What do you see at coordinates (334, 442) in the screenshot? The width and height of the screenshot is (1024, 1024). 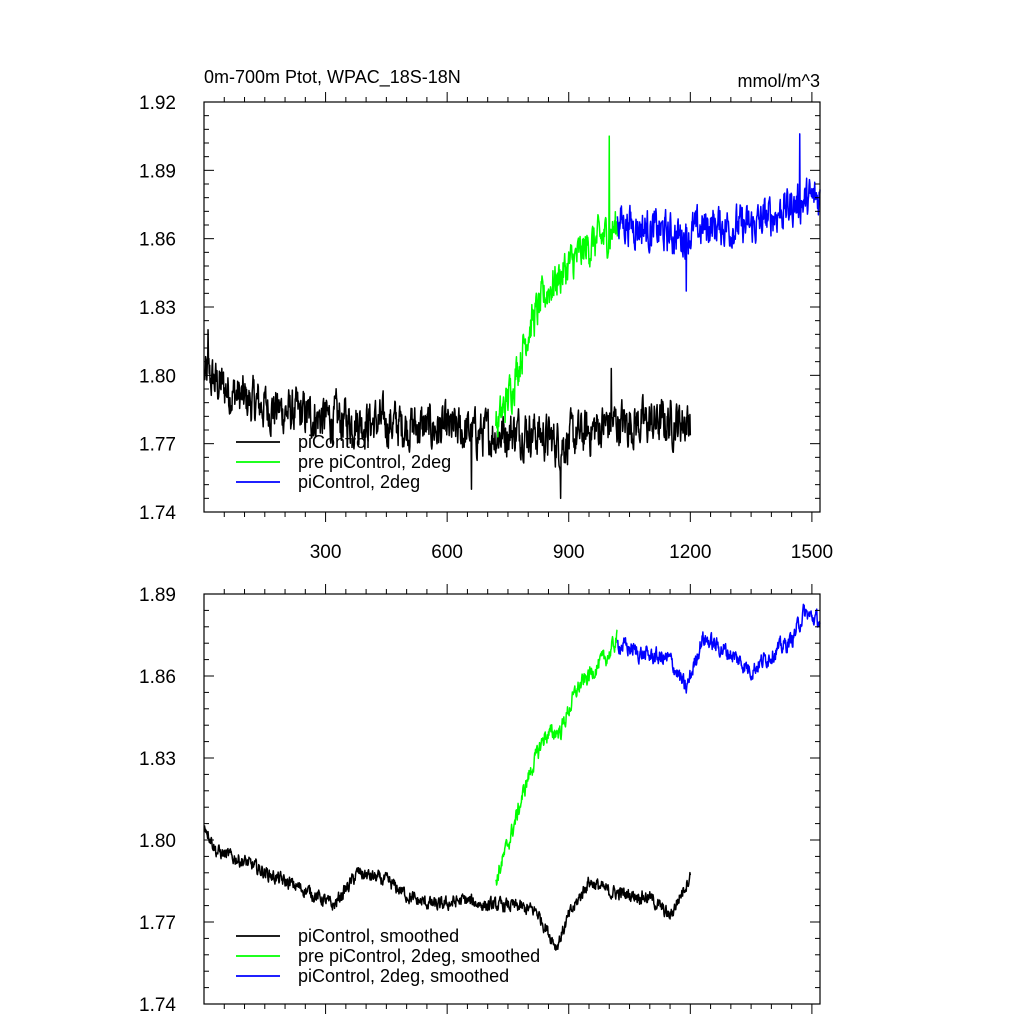 I see `legend-label: piControl` at bounding box center [334, 442].